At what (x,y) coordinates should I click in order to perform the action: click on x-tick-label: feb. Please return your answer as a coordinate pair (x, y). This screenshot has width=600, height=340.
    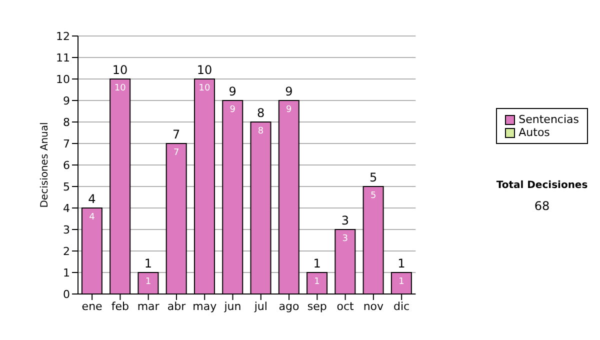
    Looking at the image, I should click on (120, 306).